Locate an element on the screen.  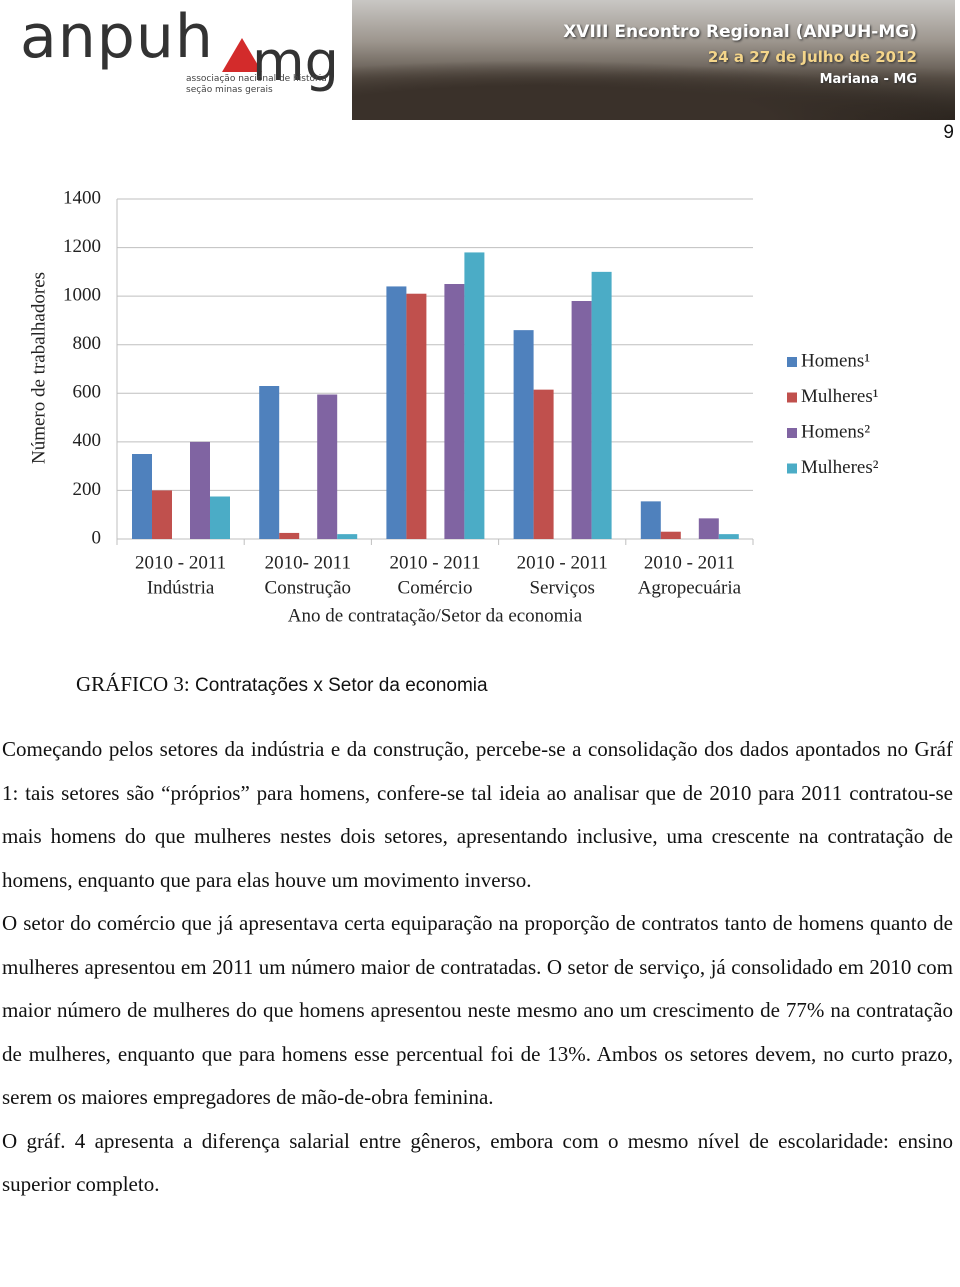
x-tick-label: 2010- 2011 is located at coordinates (308, 562).